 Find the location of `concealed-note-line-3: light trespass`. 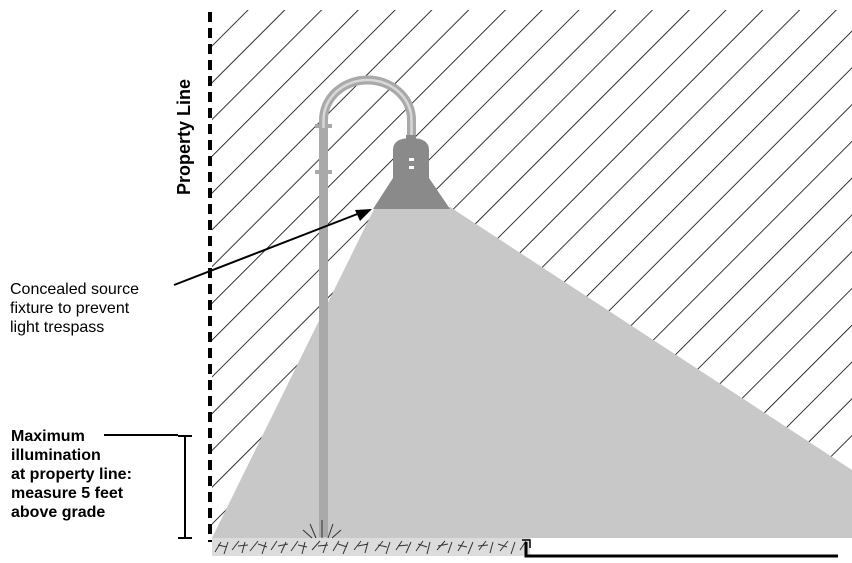

concealed-note-line-3: light trespass is located at coordinates (57, 327).